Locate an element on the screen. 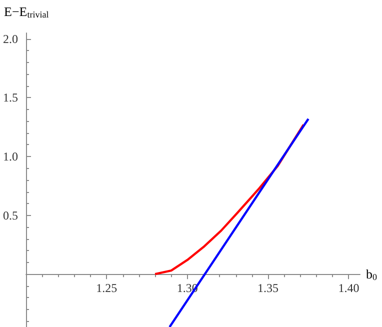  y-tick-label: 1.0 is located at coordinates (10, 156).